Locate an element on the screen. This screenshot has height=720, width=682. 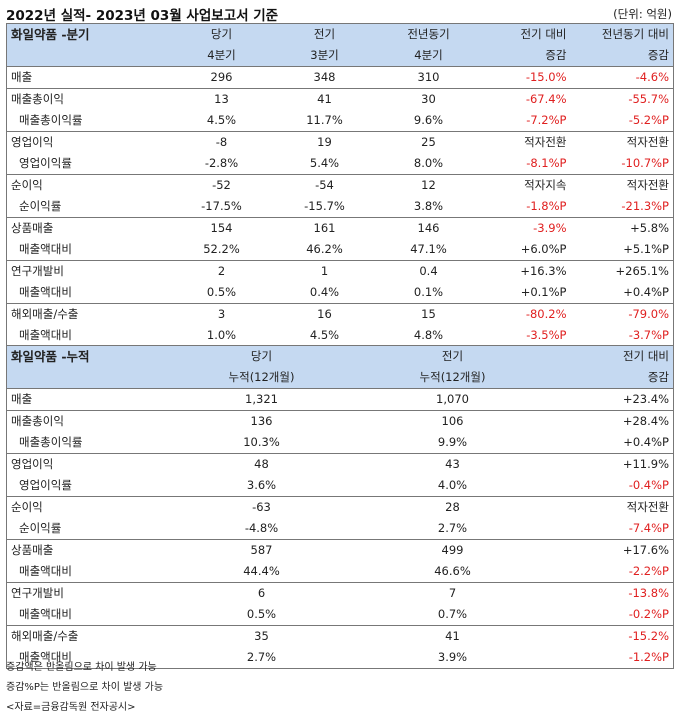
table-cell: 46.2% is located at coordinates (324, 249).